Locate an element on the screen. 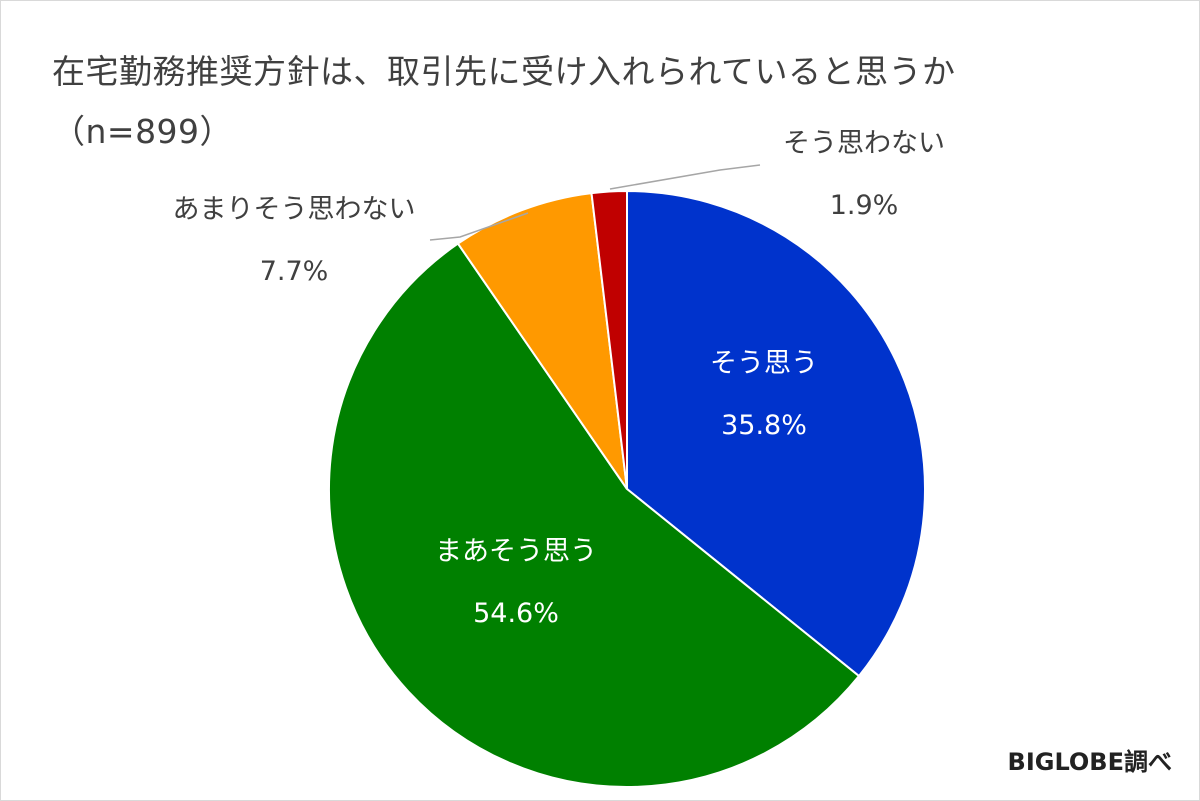 The image size is (1200, 801). slice-amari-sou-omowanai-label: あまりそう思わない is located at coordinates (294, 209).